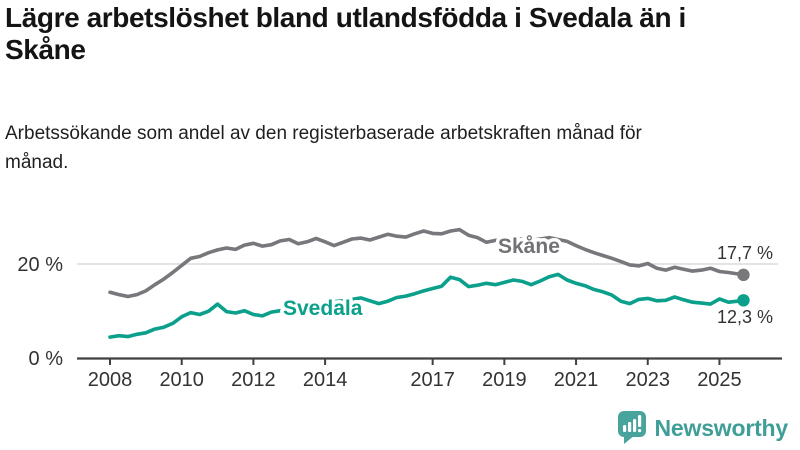 This screenshot has width=800, height=450. What do you see at coordinates (743, 300) in the screenshot?
I see `end-dot-svedala` at bounding box center [743, 300].